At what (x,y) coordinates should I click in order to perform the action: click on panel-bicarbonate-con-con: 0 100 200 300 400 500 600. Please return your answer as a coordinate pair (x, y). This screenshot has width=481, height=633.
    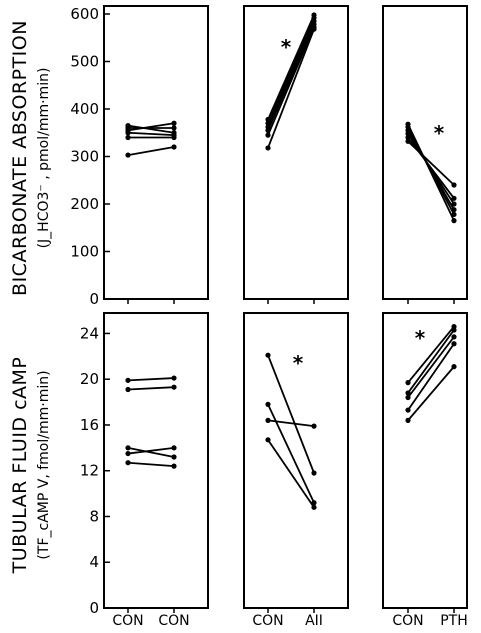
    Looking at the image, I should click on (139, 156).